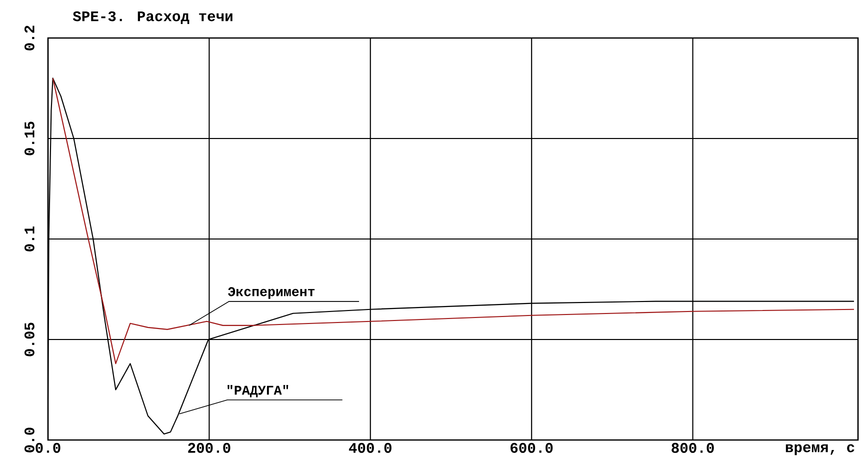 This screenshot has width=864, height=466. Describe the element at coordinates (693, 447) in the screenshot. I see `x-tick-label: 800.0` at that location.